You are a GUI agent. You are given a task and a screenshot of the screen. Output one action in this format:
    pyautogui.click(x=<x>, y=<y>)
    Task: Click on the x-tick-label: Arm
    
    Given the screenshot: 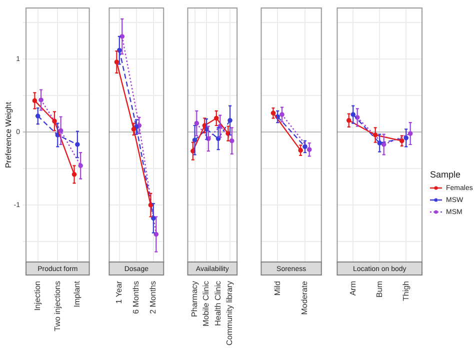 What is the action you would take?
    pyautogui.click(x=353, y=288)
    